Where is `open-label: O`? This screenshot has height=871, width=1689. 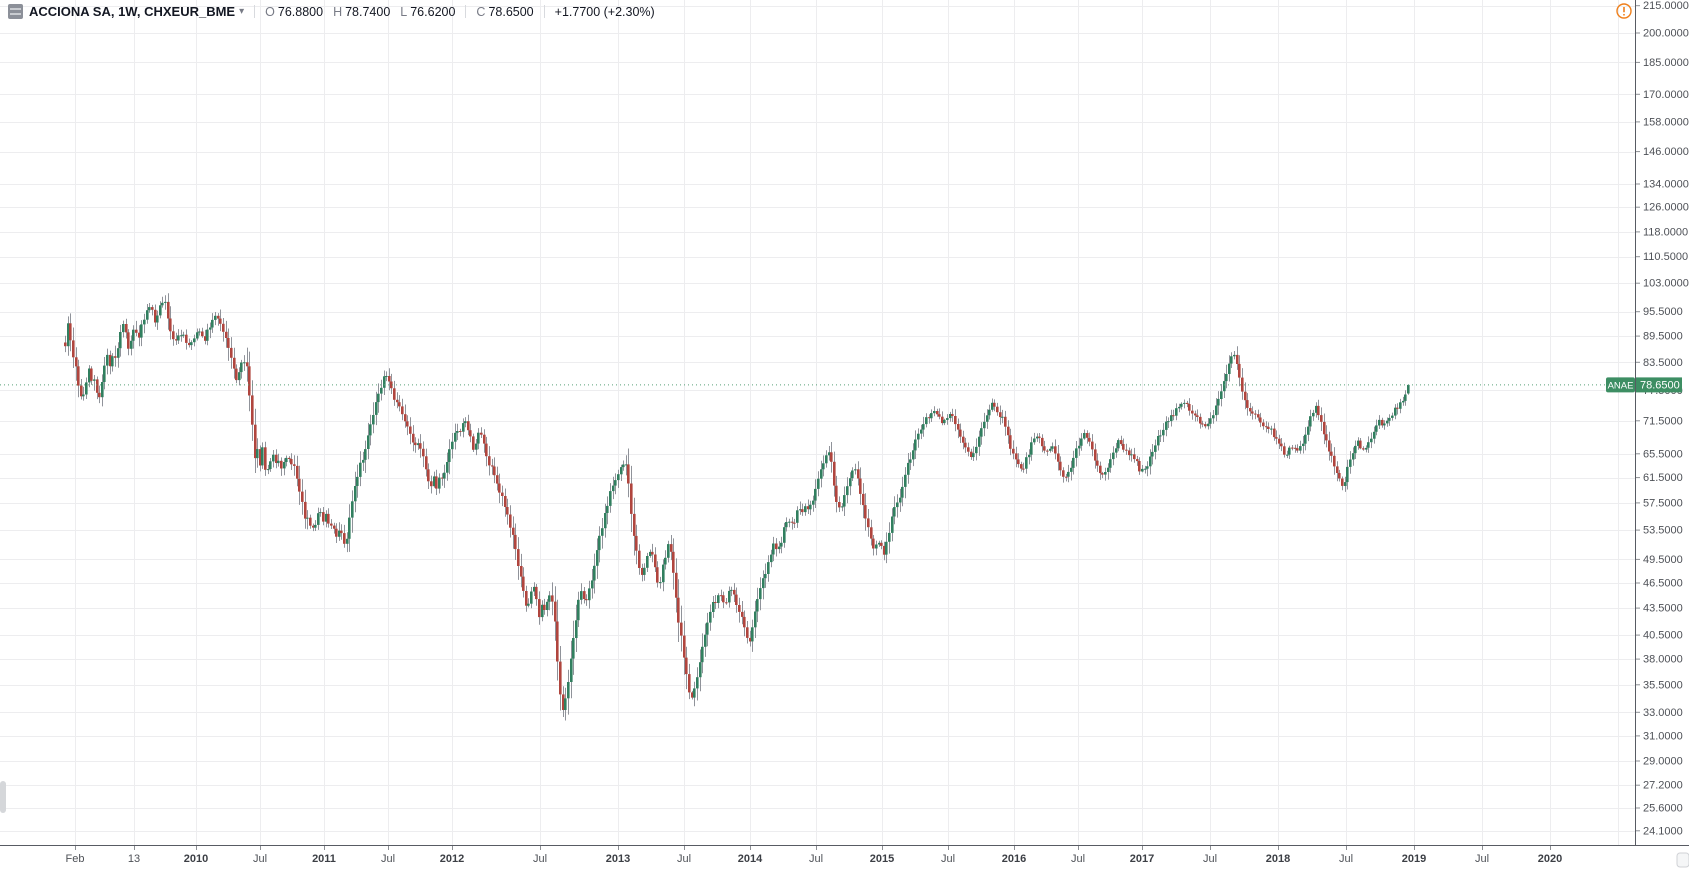
open-label: O is located at coordinates (270, 11).